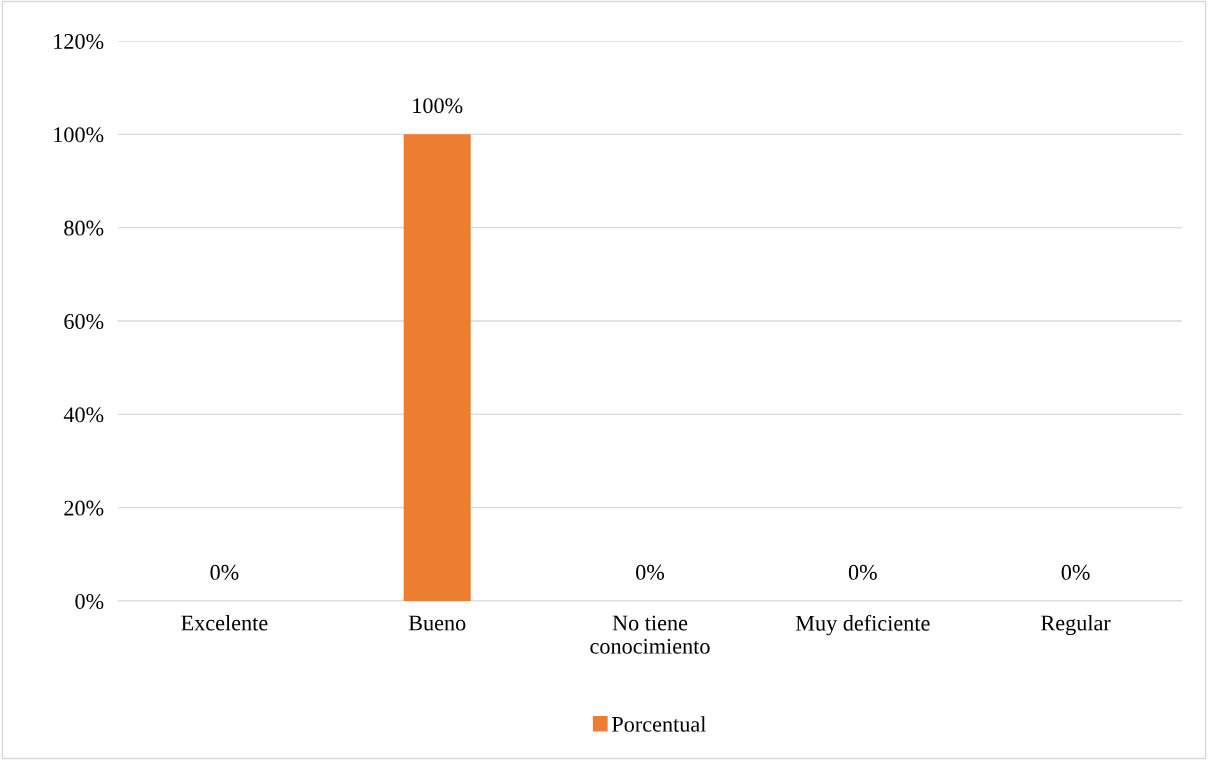 Image resolution: width=1208 pixels, height=760 pixels. I want to click on x-tick-label: Excelente, so click(224, 622).